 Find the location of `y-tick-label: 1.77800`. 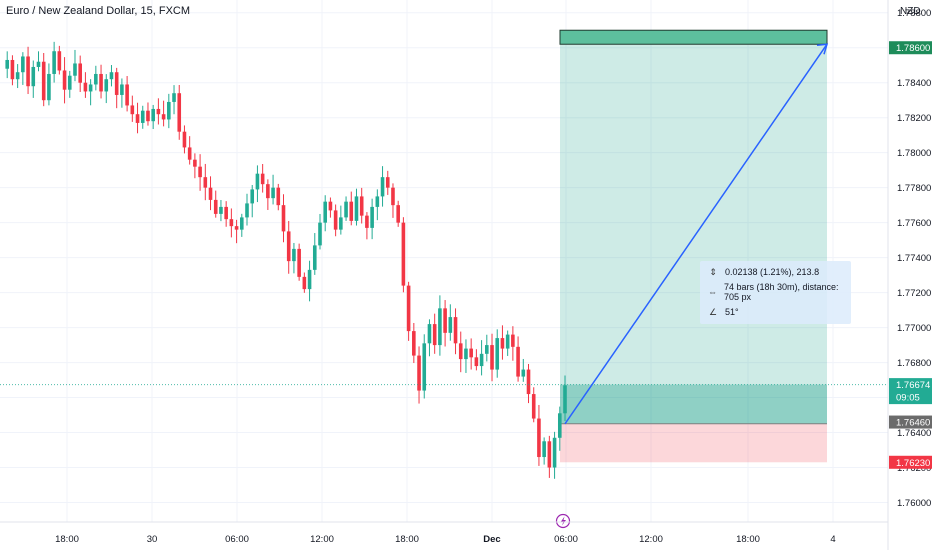

y-tick-label: 1.77800 is located at coordinates (914, 188).